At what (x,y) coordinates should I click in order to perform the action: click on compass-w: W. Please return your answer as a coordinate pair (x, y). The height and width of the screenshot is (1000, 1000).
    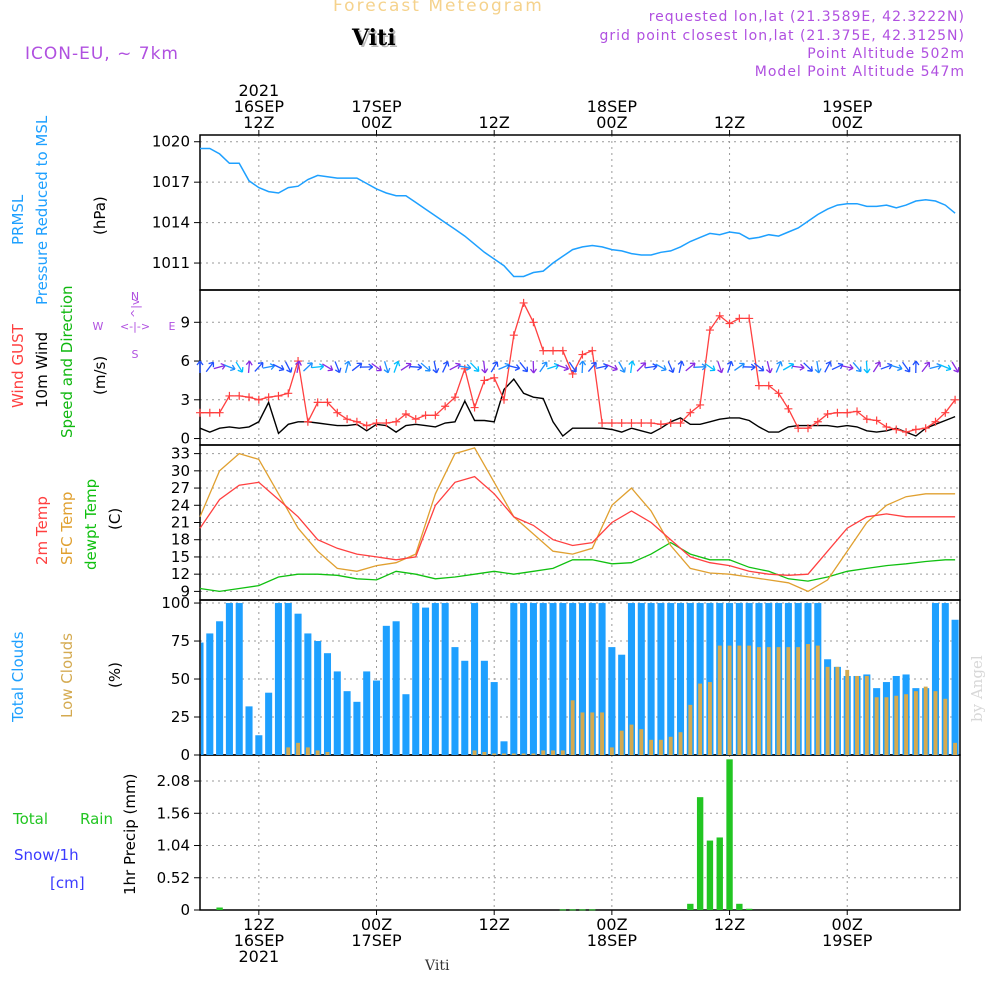
    Looking at the image, I should click on (98, 326).